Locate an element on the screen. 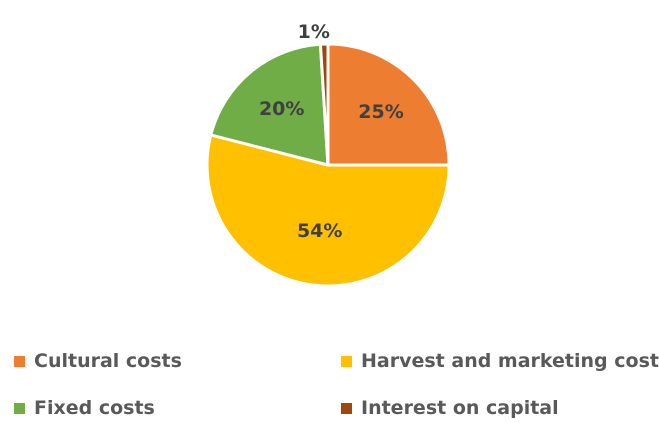 This screenshot has height=423, width=659. pie-slice-harvest-and-marketing-costs is located at coordinates (328, 210).